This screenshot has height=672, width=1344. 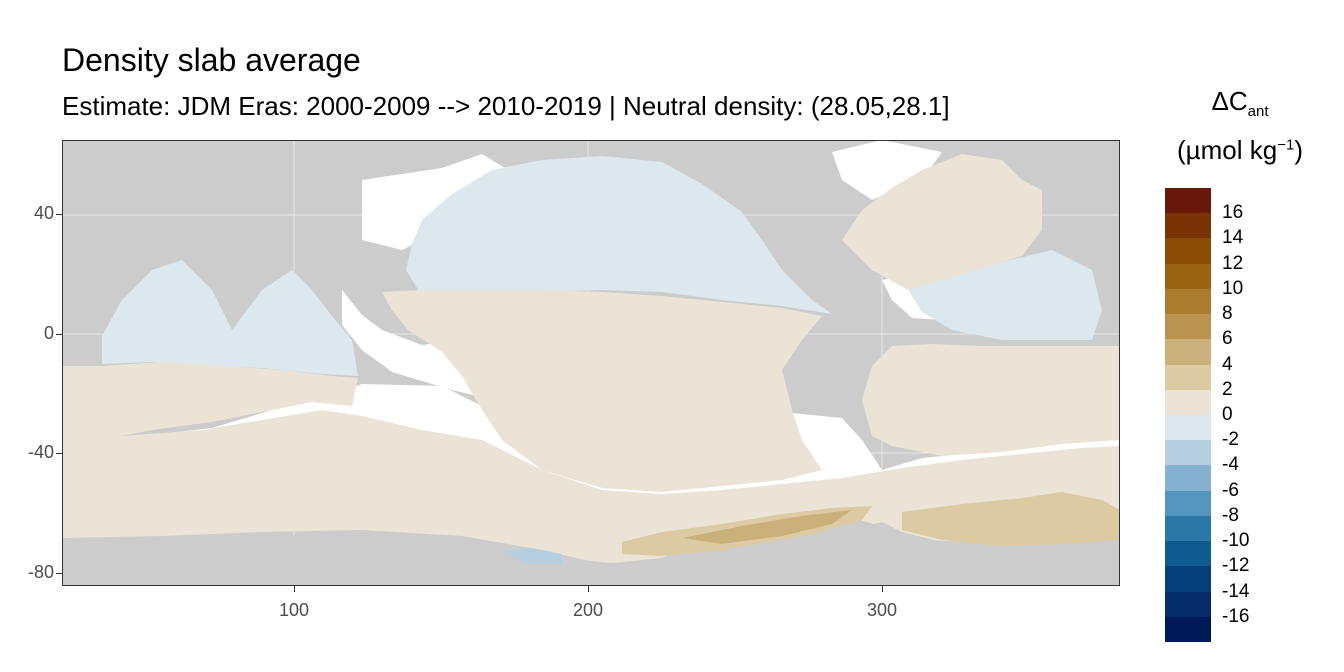 What do you see at coordinates (40, 452) in the screenshot?
I see `y-tick-label: -40` at bounding box center [40, 452].